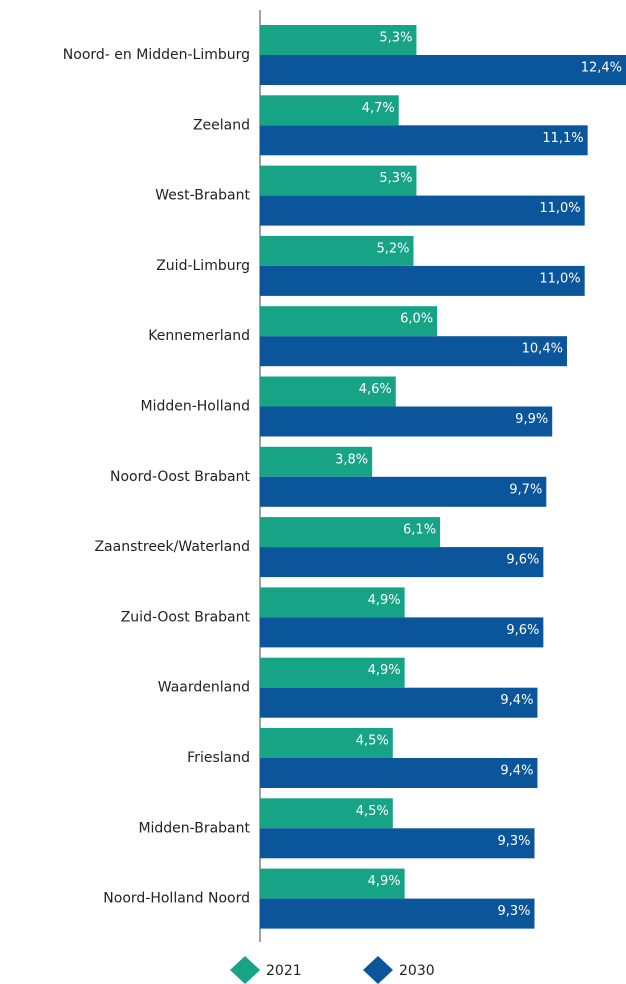 Image resolution: width=626 pixels, height=984 pixels. I want to click on value-label: 6,1%, so click(419, 530).